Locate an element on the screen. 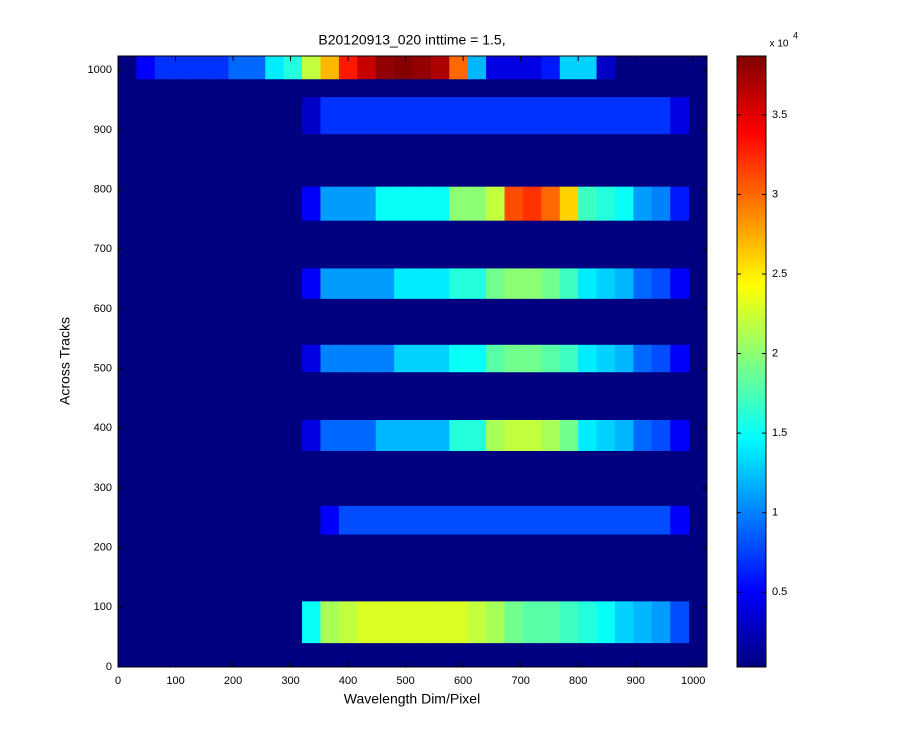 This screenshot has height=750, width=900. y-tick-label: 300 is located at coordinates (103, 488).